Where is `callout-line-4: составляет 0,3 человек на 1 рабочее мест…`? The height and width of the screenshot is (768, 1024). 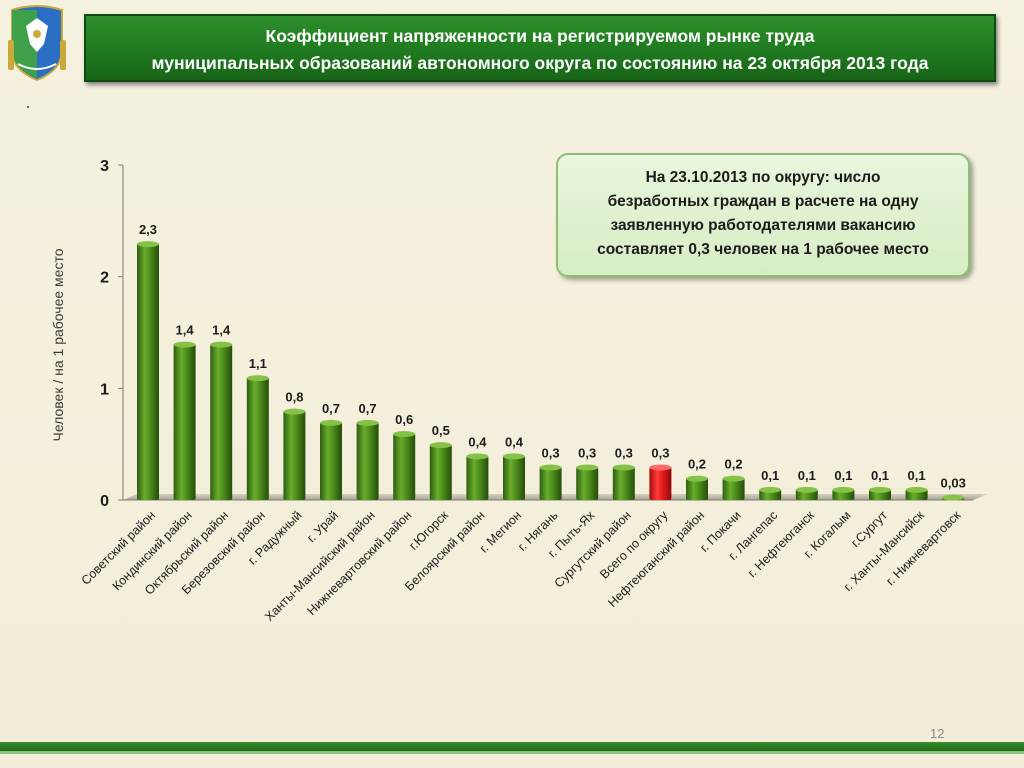 callout-line-4: составляет 0,3 человек на 1 рабочее мест… is located at coordinates (763, 249).